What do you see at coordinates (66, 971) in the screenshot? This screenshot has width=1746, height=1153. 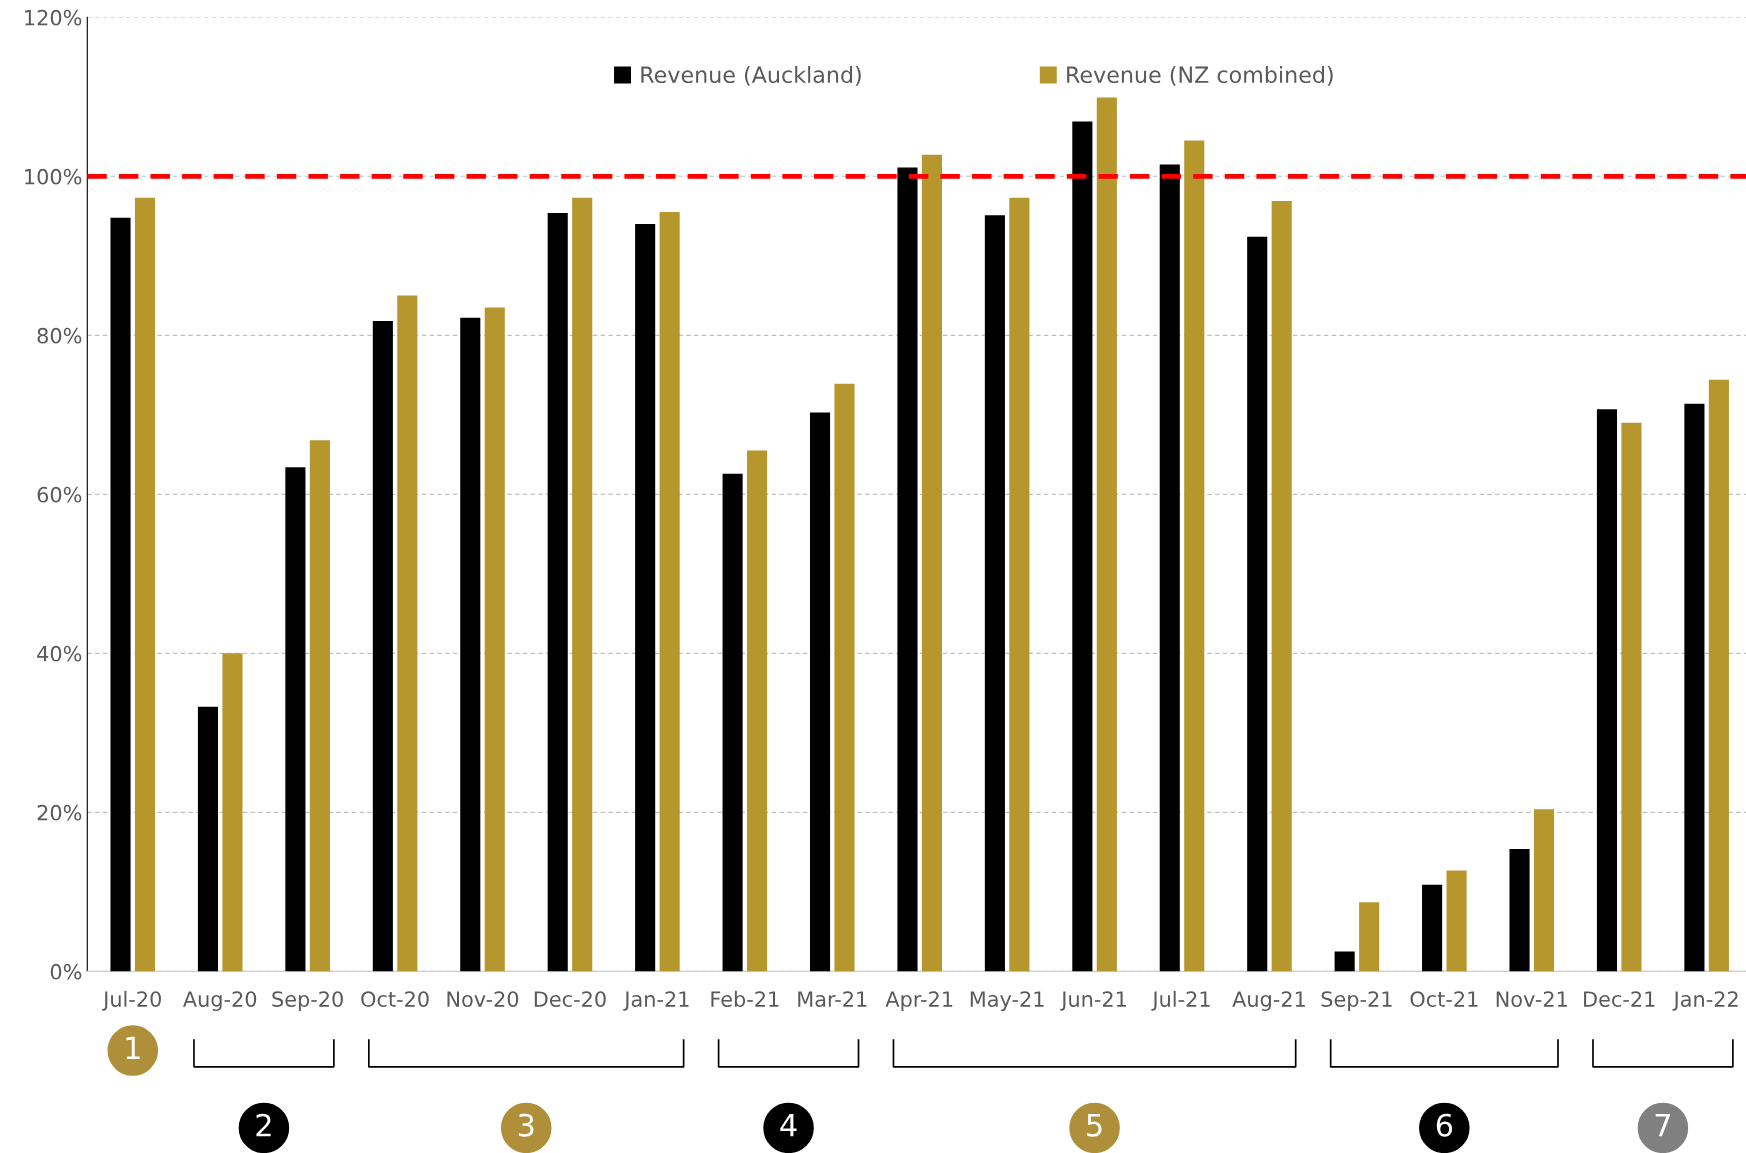 I see `y-tick-label: 0%` at bounding box center [66, 971].